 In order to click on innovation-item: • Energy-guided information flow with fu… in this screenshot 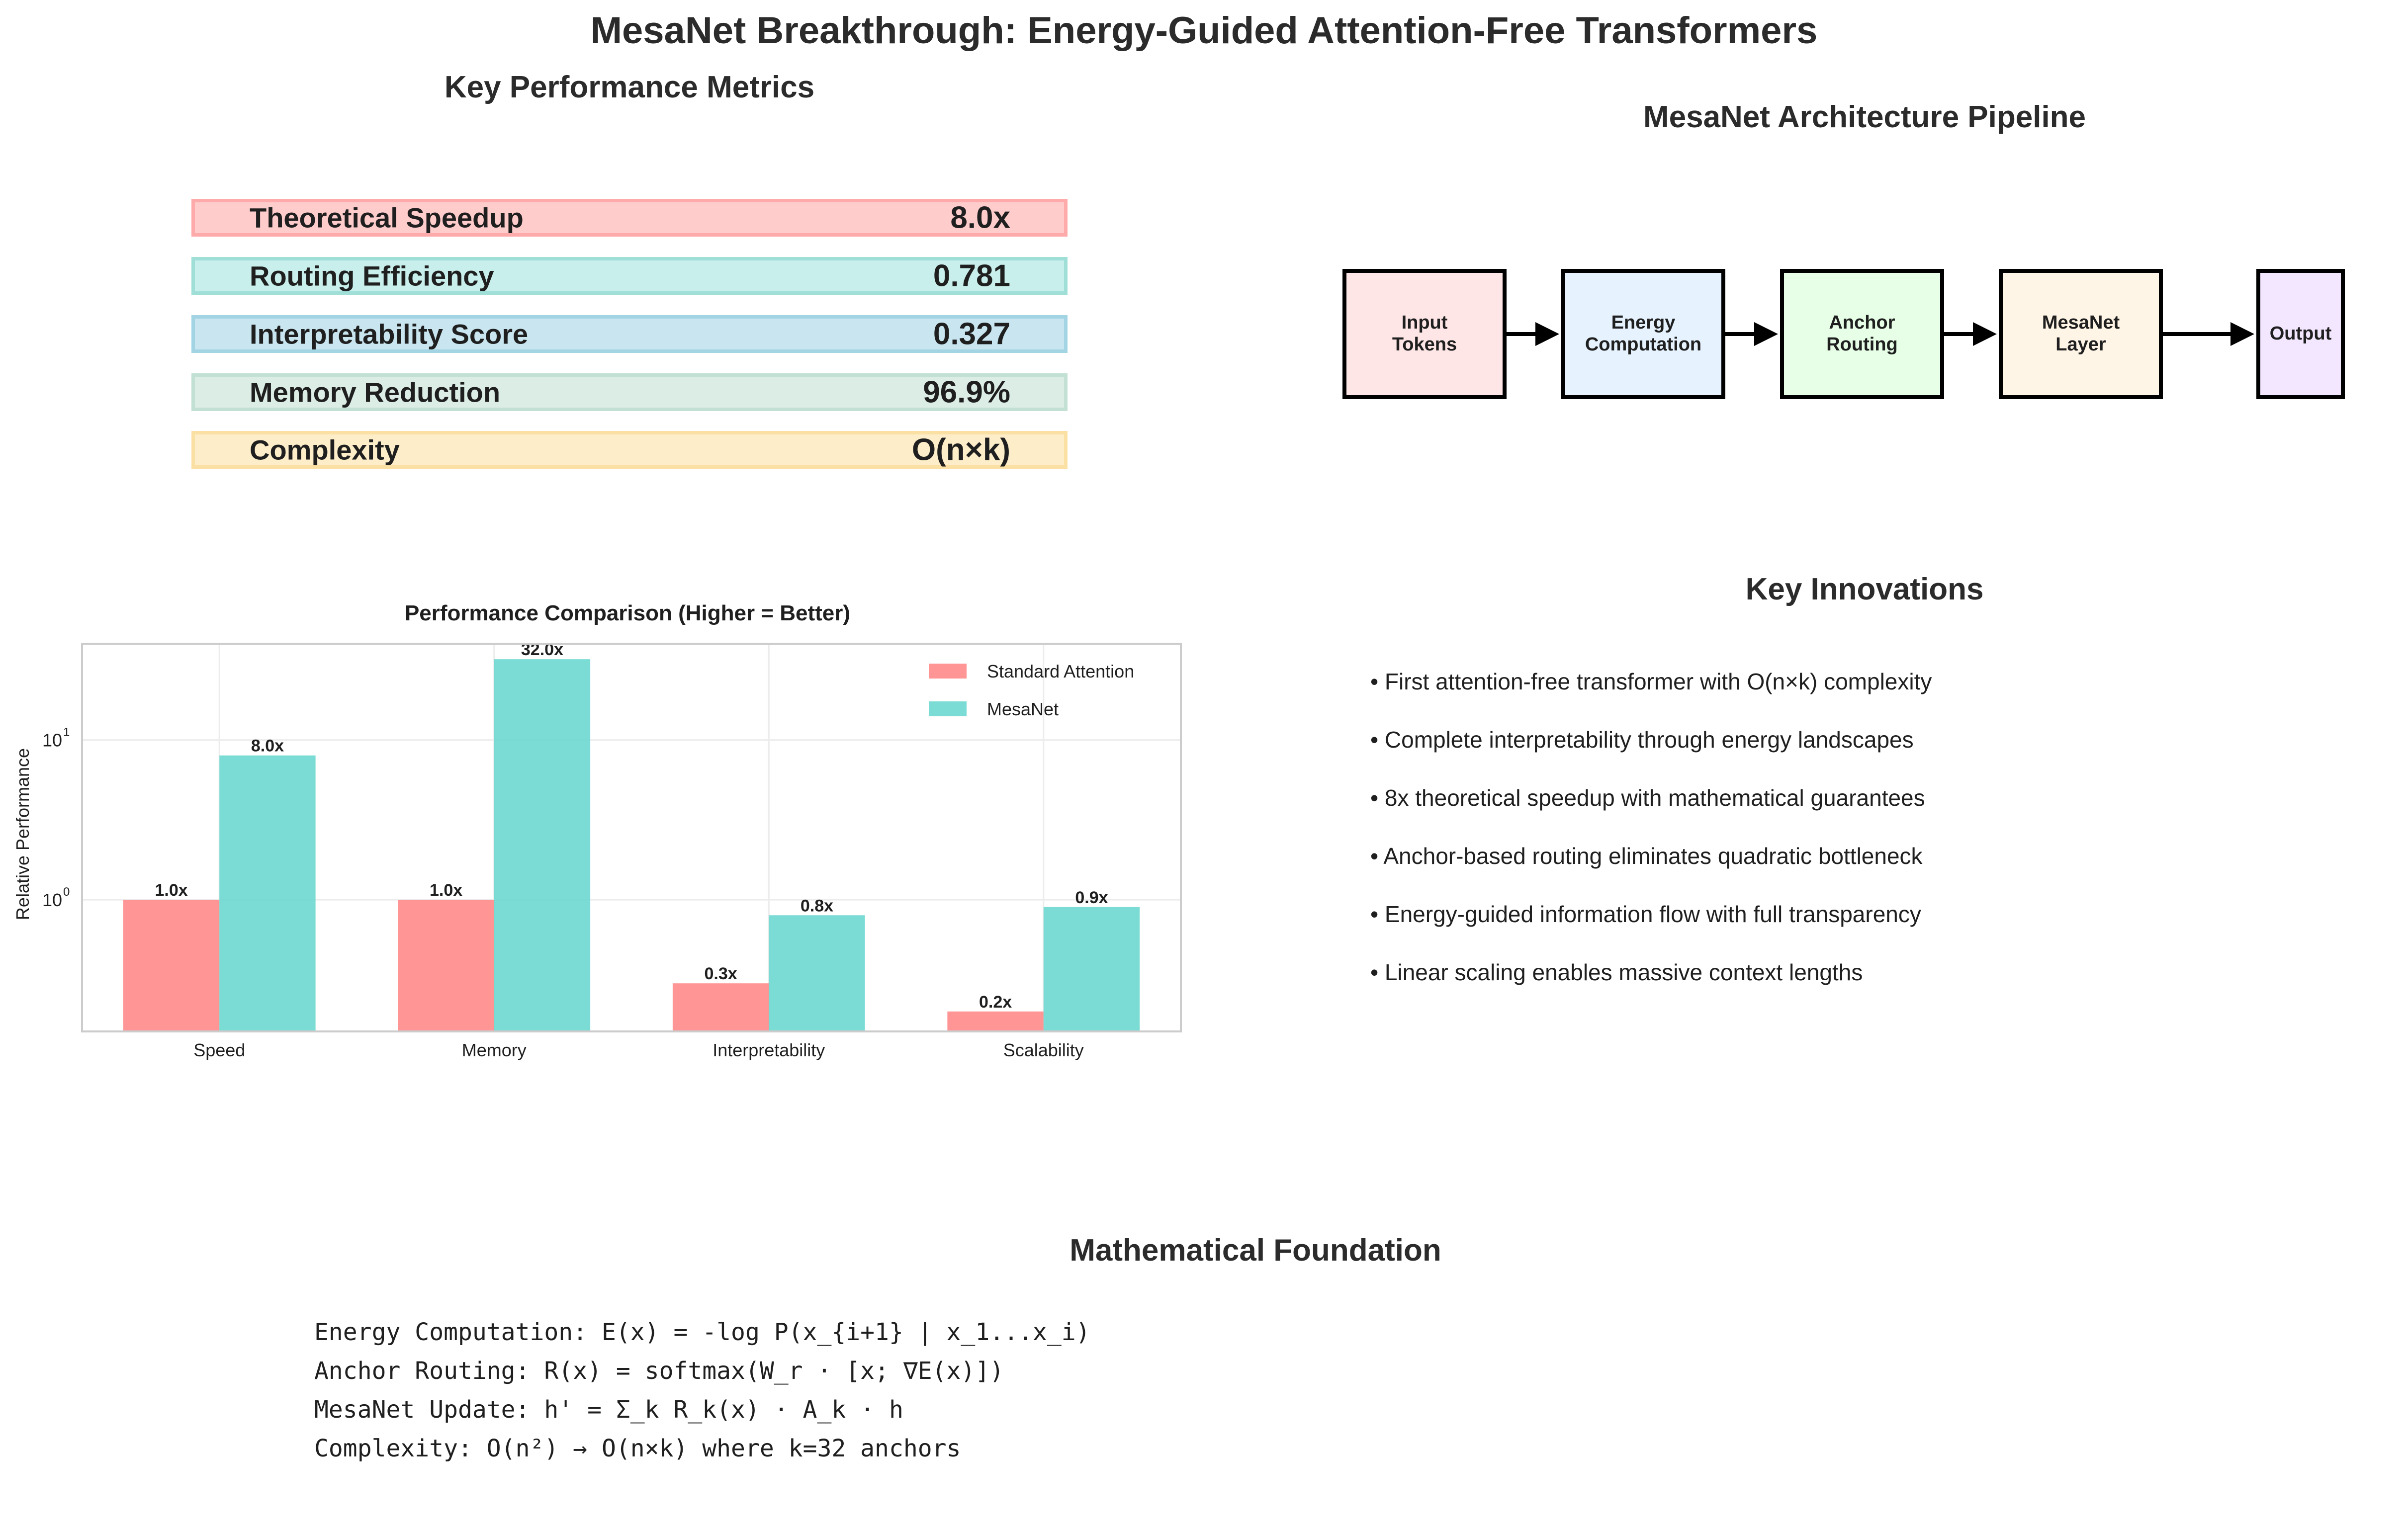, I will do `click(1646, 914)`.